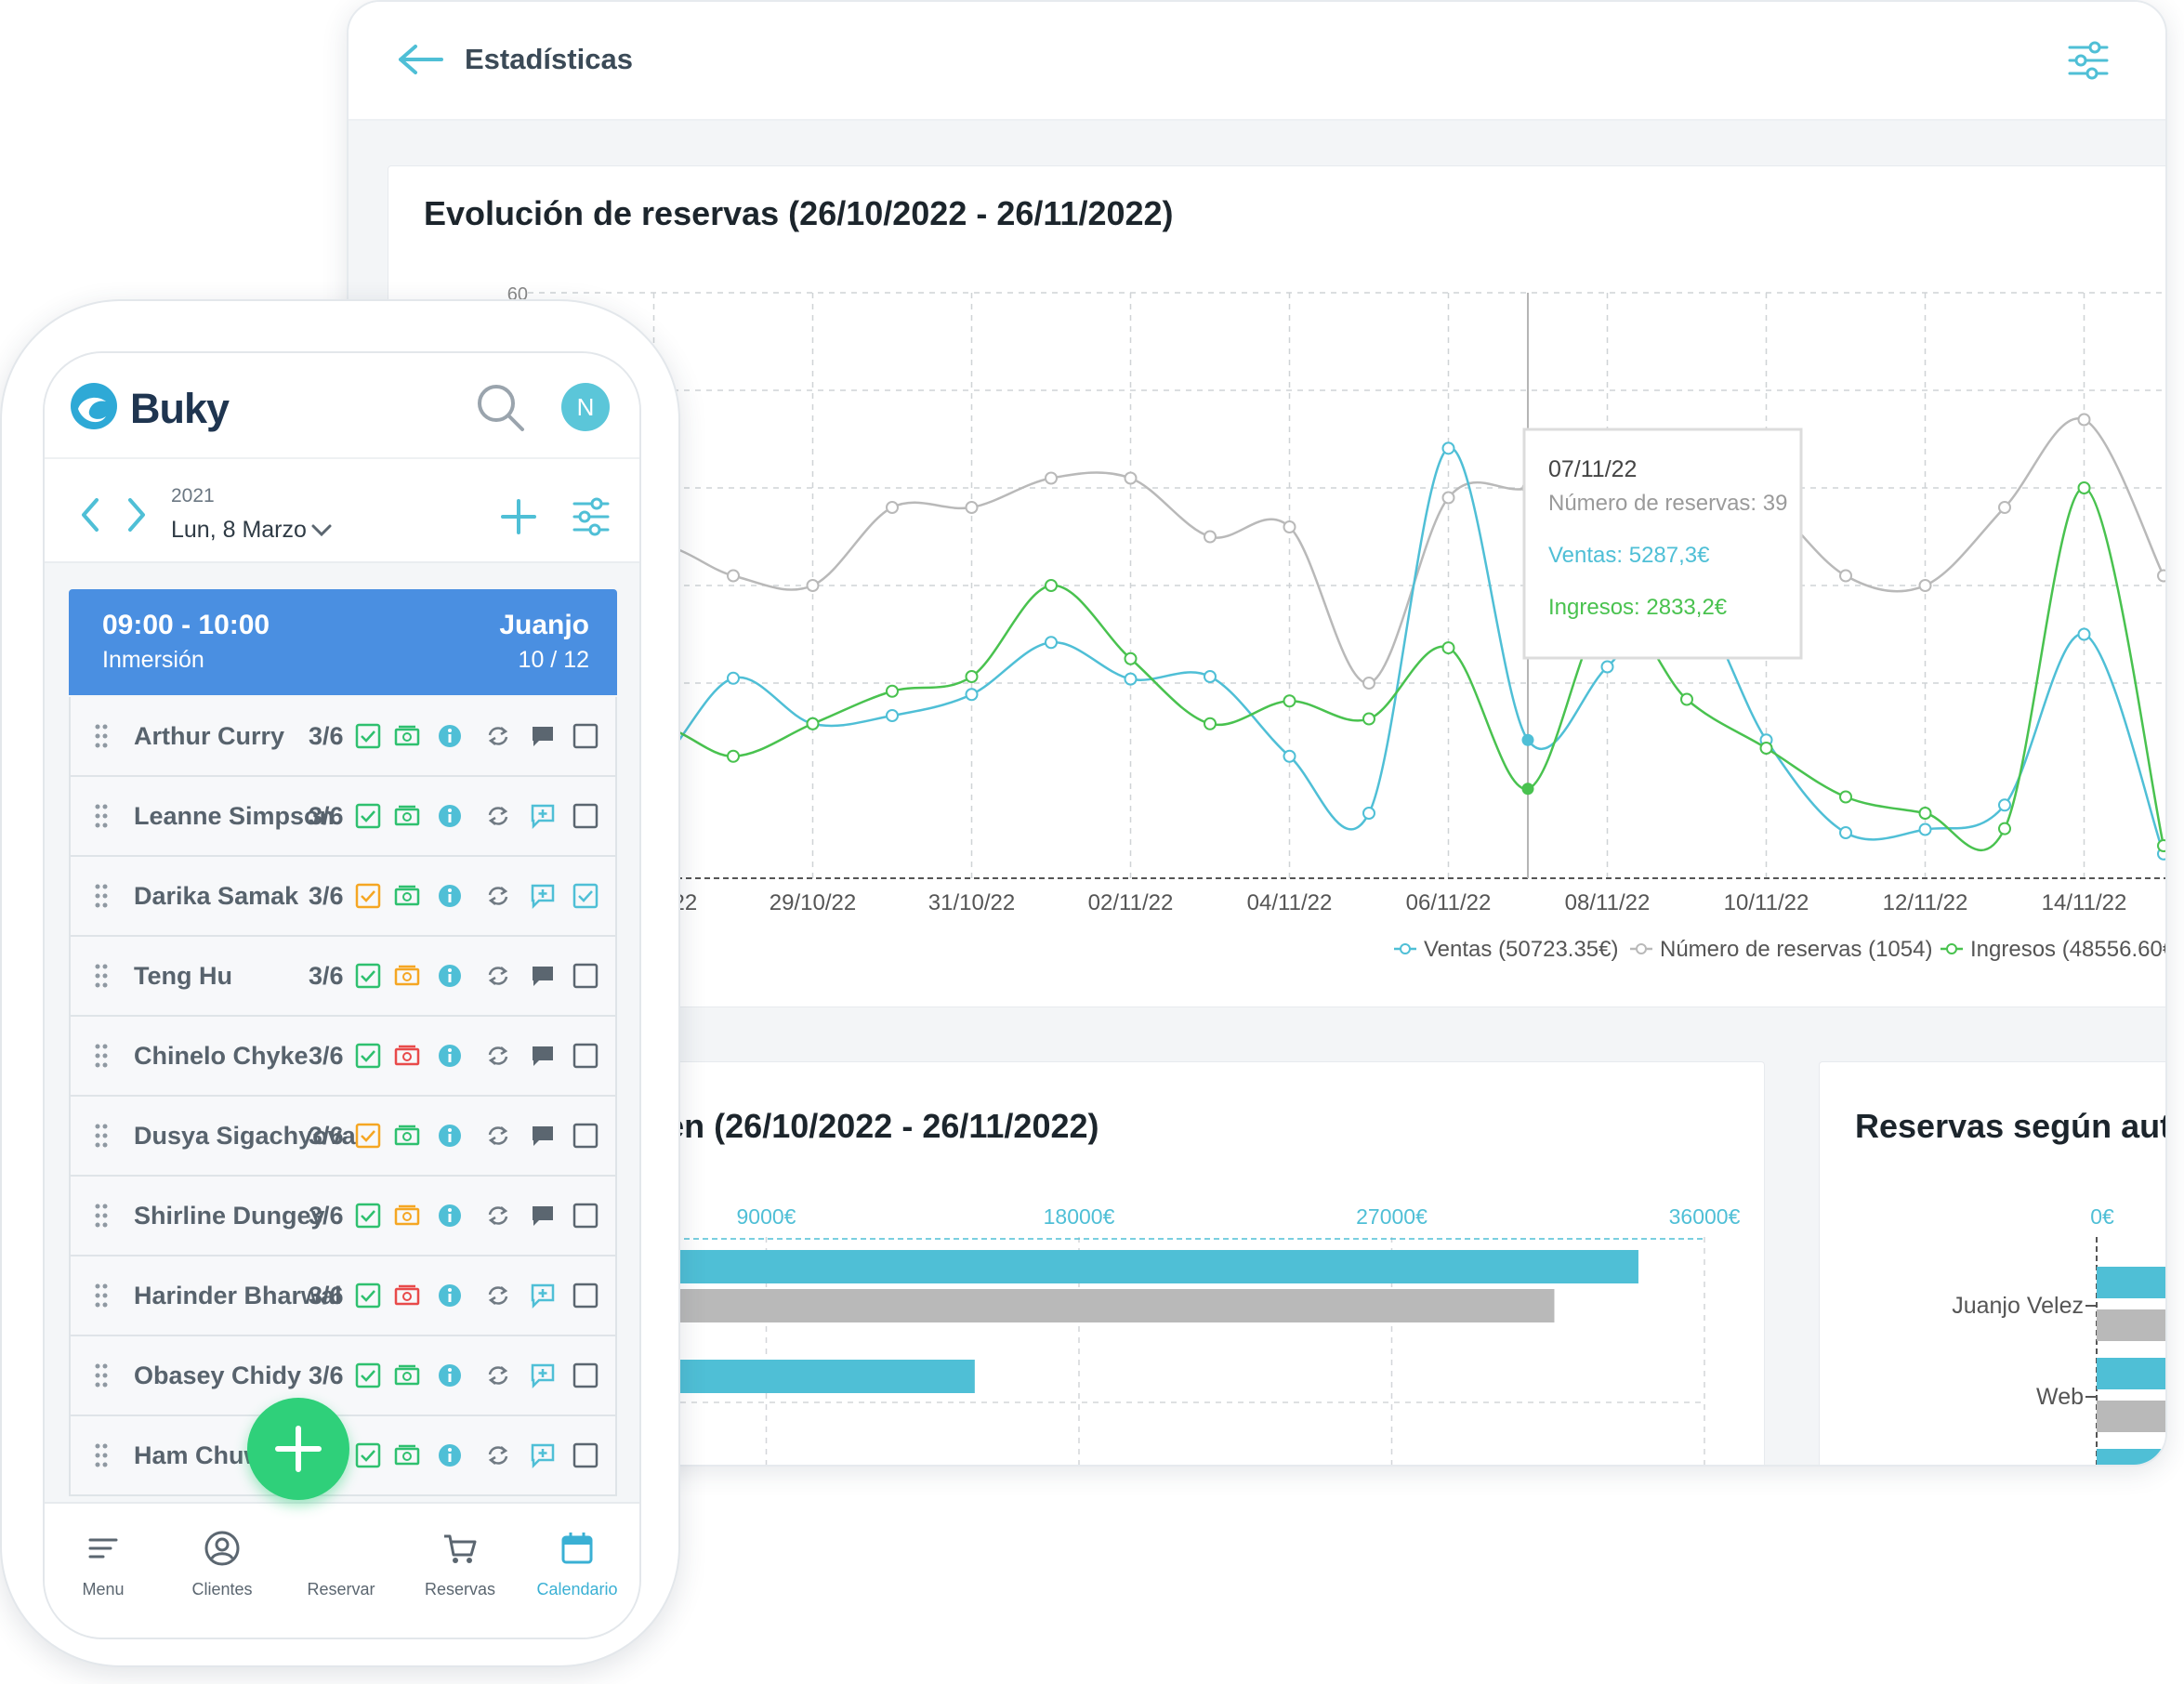 The image size is (2184, 1684). What do you see at coordinates (90, 514) in the screenshot?
I see `chevron-left-icon` at bounding box center [90, 514].